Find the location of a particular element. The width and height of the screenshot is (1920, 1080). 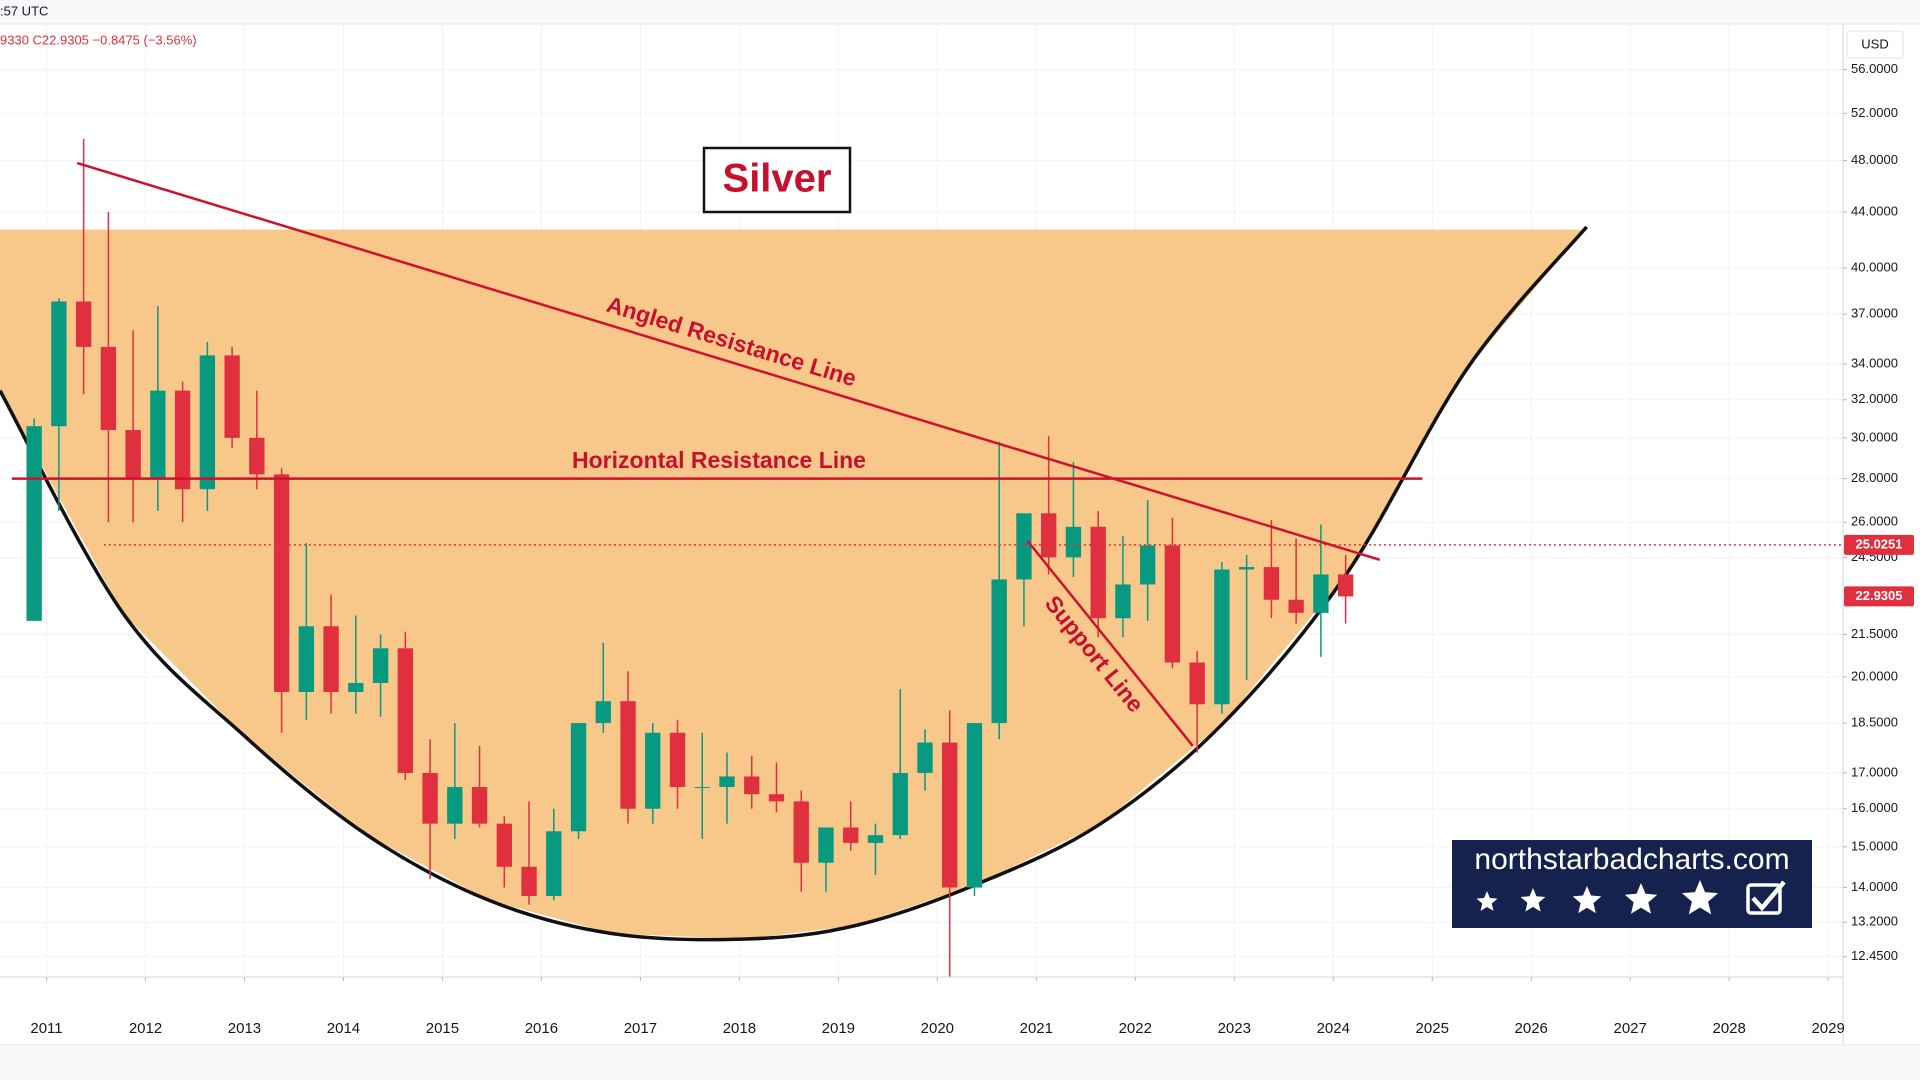

x-tick-label: 2013 is located at coordinates (244, 1028).